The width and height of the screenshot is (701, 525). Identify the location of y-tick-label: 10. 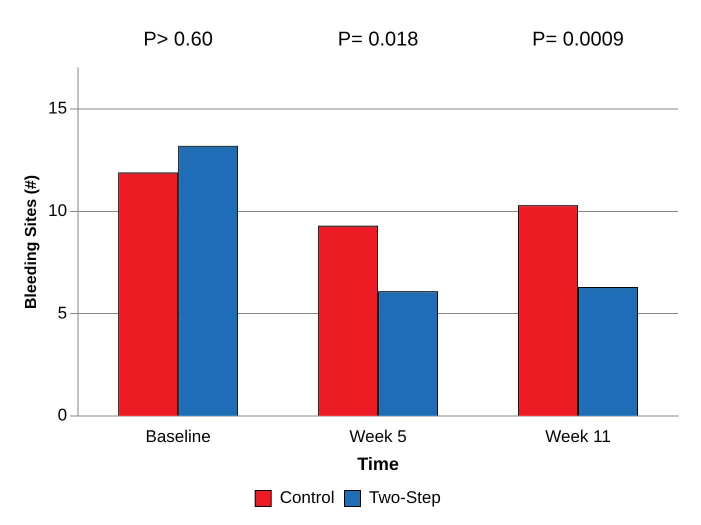
(58, 210).